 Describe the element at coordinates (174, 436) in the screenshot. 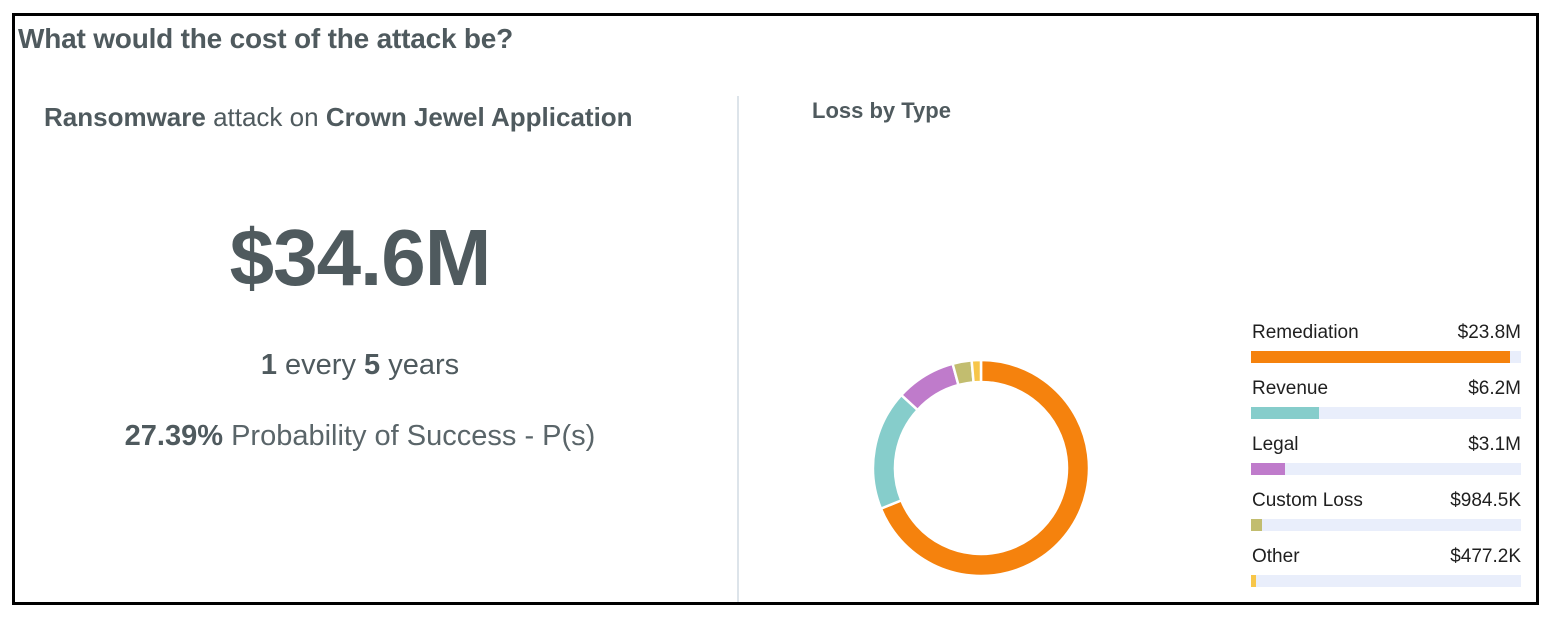

I see `probability-value: 27.39%` at that location.